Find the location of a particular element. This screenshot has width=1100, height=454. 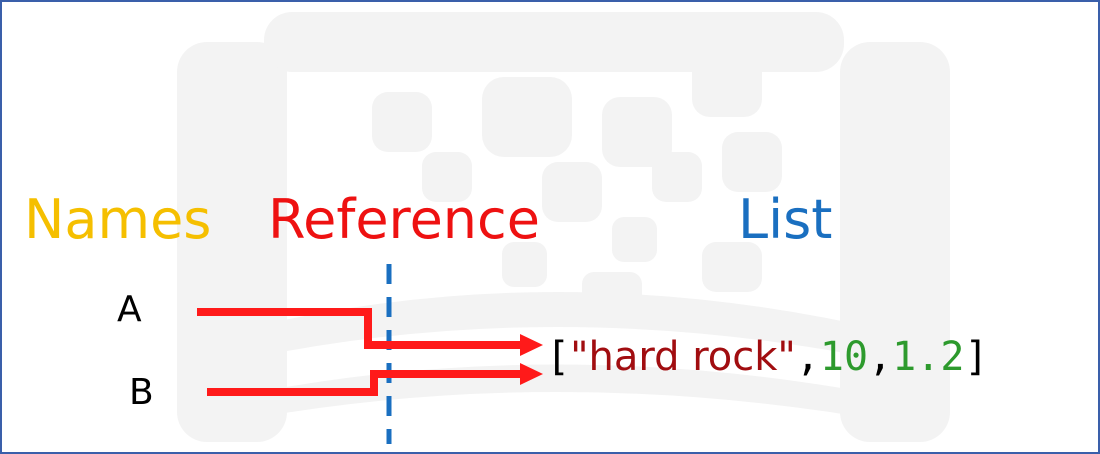

list-heading: List is located at coordinates (785, 219).